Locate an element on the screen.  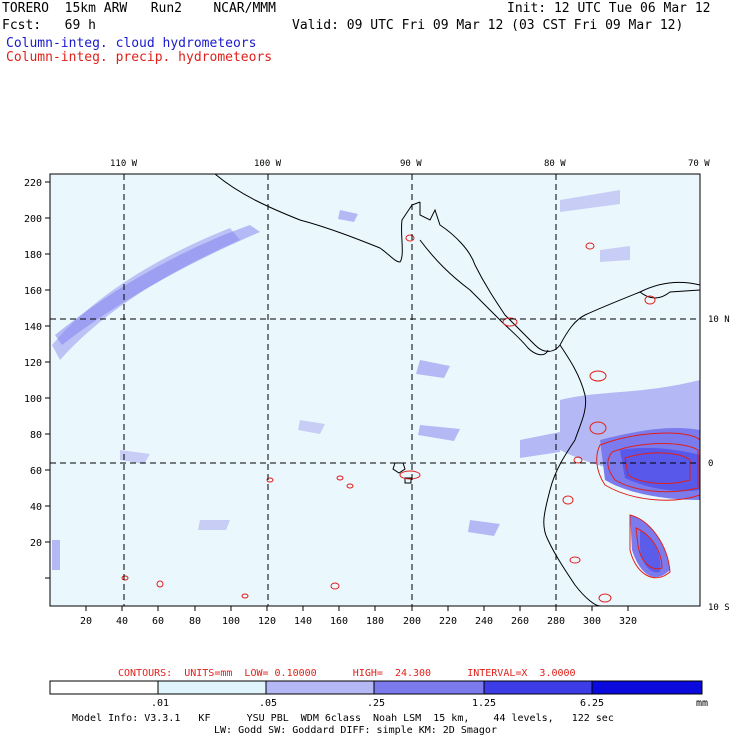
legend-bar is located at coordinates (376, 687).